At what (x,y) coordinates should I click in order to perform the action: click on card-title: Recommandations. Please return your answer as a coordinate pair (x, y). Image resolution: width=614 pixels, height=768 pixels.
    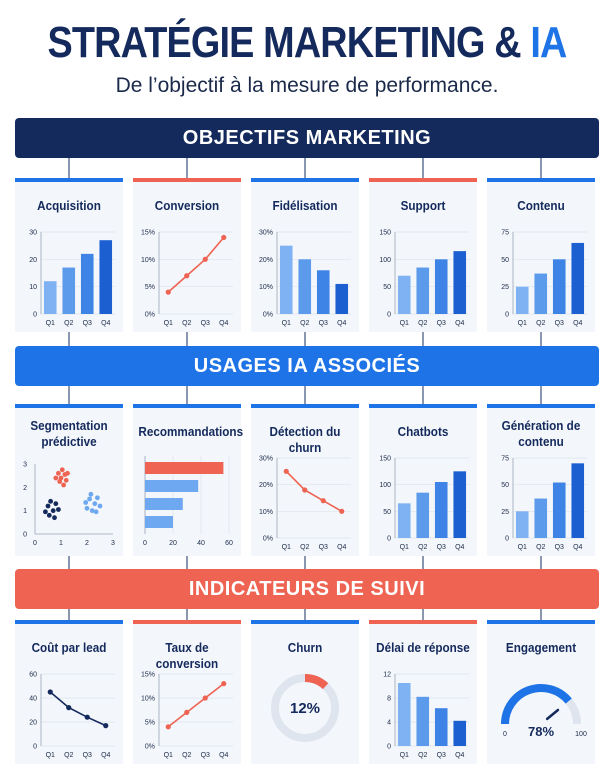
    Looking at the image, I should click on (191, 431).